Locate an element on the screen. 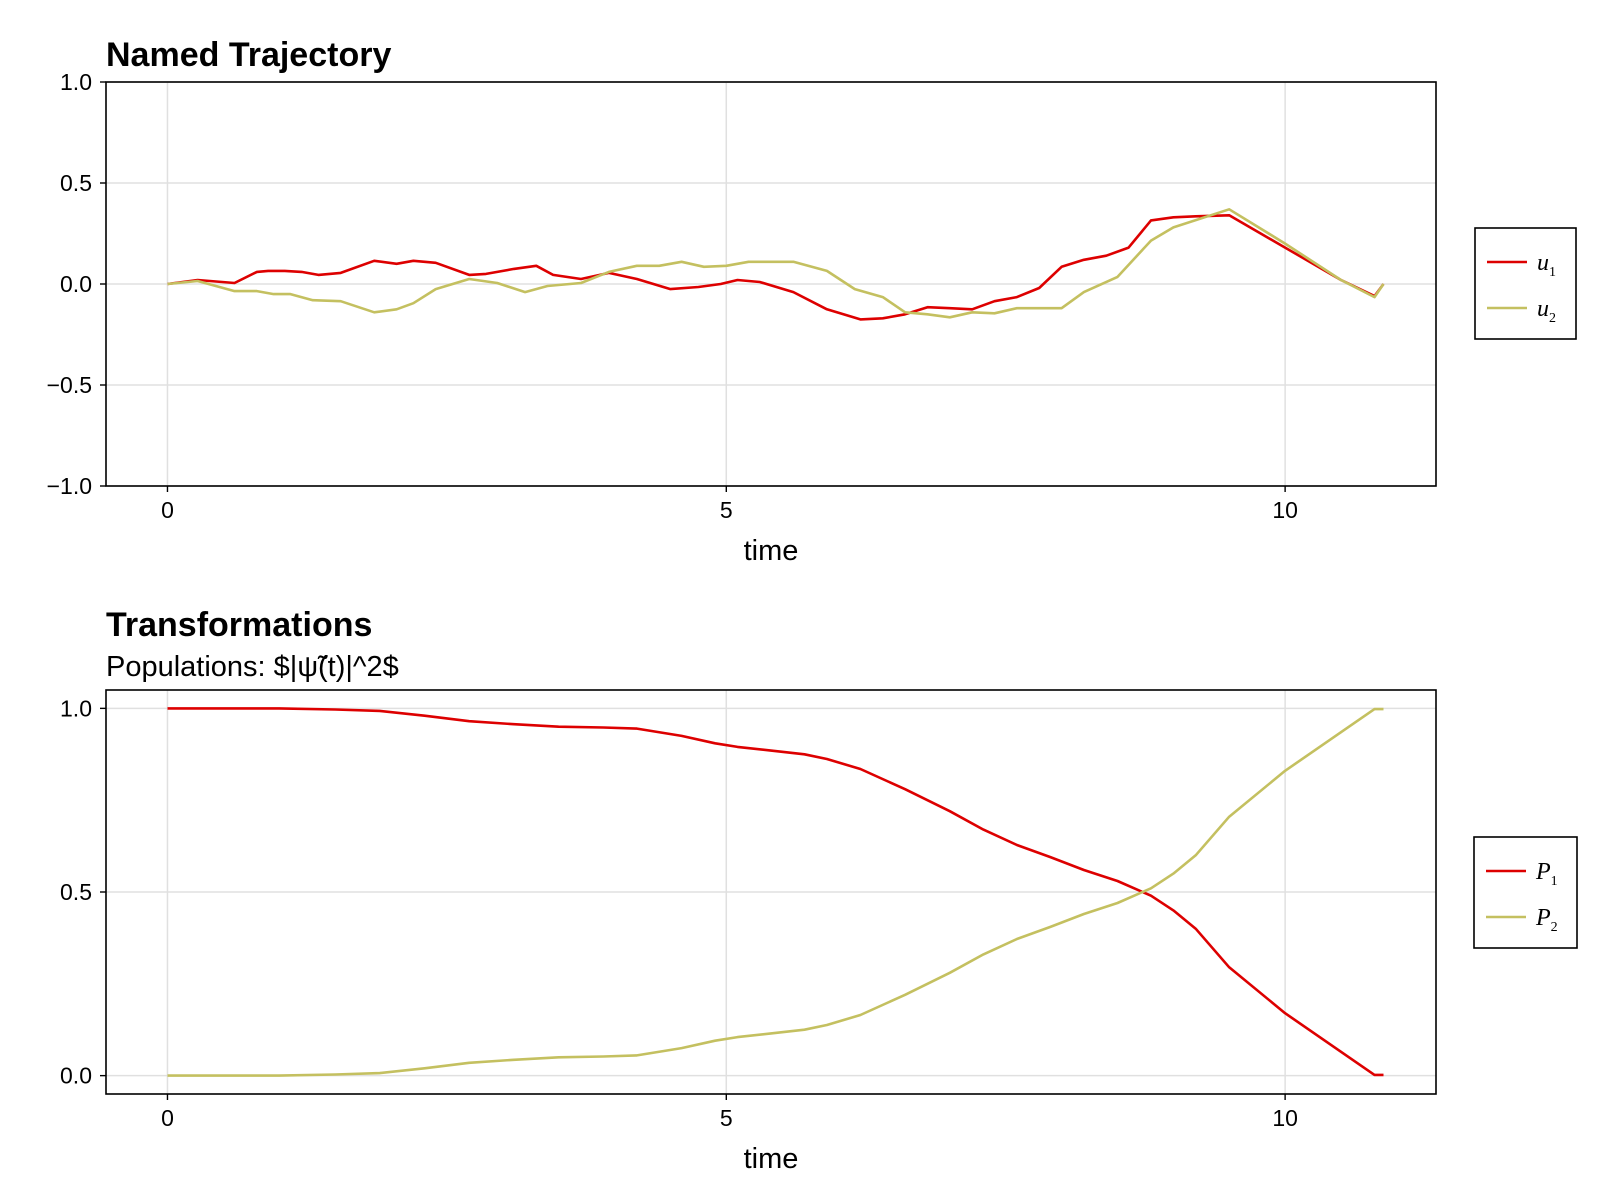 This screenshot has height=1200, width=1600. series-line-u2 is located at coordinates (776, 263).